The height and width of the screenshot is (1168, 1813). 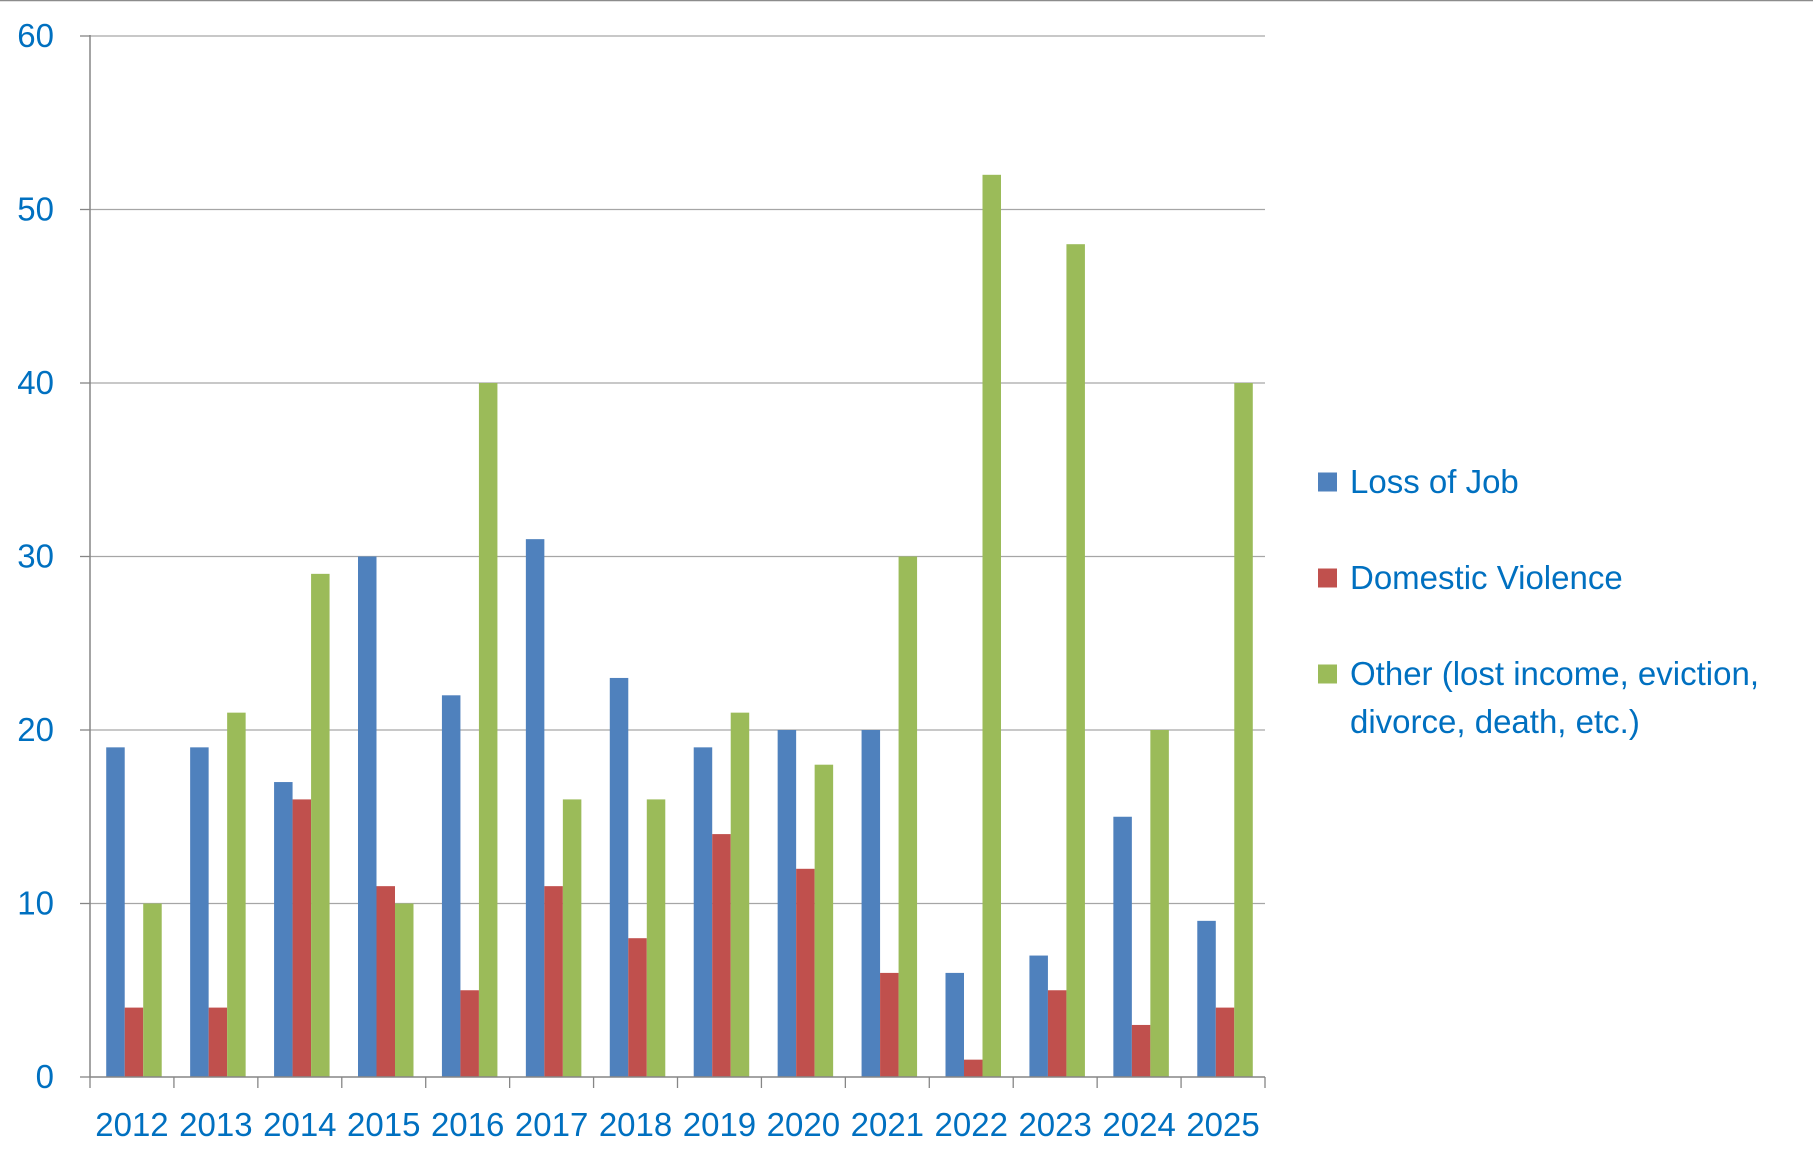 What do you see at coordinates (908, 816) in the screenshot?
I see `bar-3-2021` at bounding box center [908, 816].